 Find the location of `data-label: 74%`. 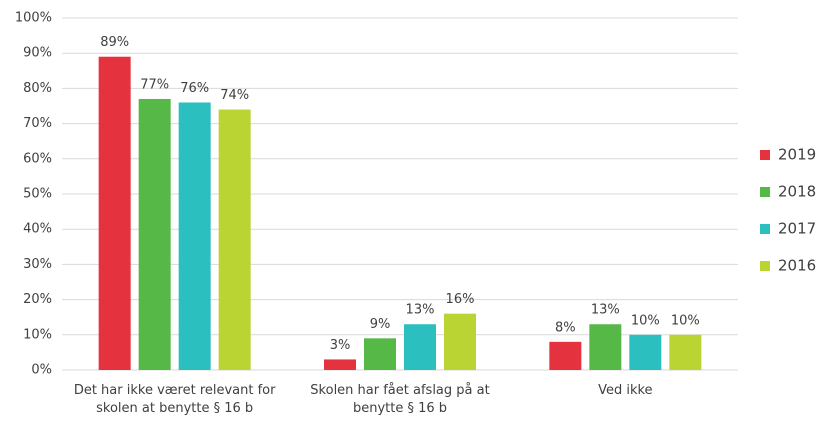

data-label: 74% is located at coordinates (234, 95).